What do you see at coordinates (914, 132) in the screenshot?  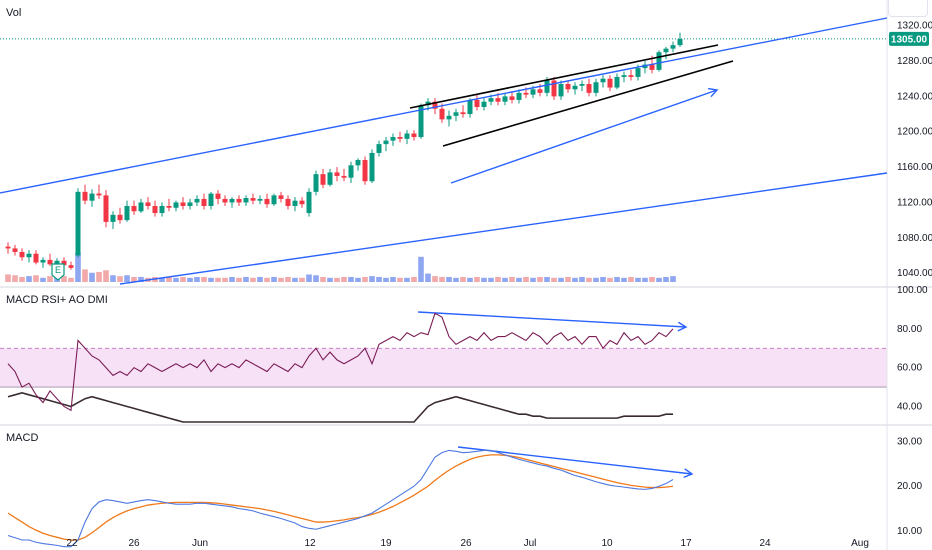 I see `price-tick-label: 1200.00` at bounding box center [914, 132].